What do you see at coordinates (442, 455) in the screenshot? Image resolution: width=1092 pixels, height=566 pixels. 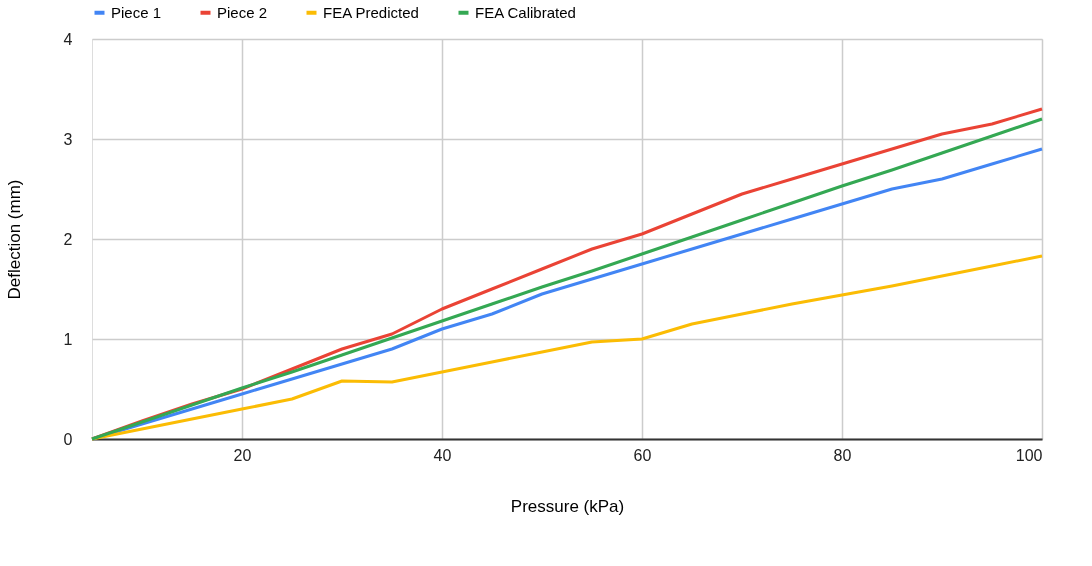 I see `x-tick-label: 40` at bounding box center [442, 455].